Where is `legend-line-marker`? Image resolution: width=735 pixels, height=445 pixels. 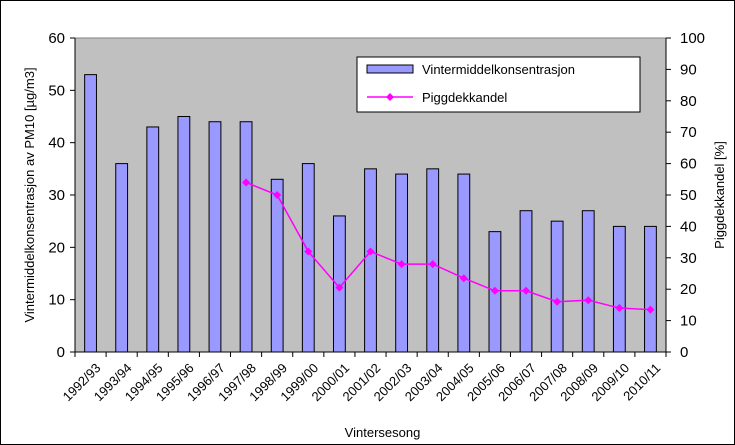 legend-line-marker is located at coordinates (390, 97).